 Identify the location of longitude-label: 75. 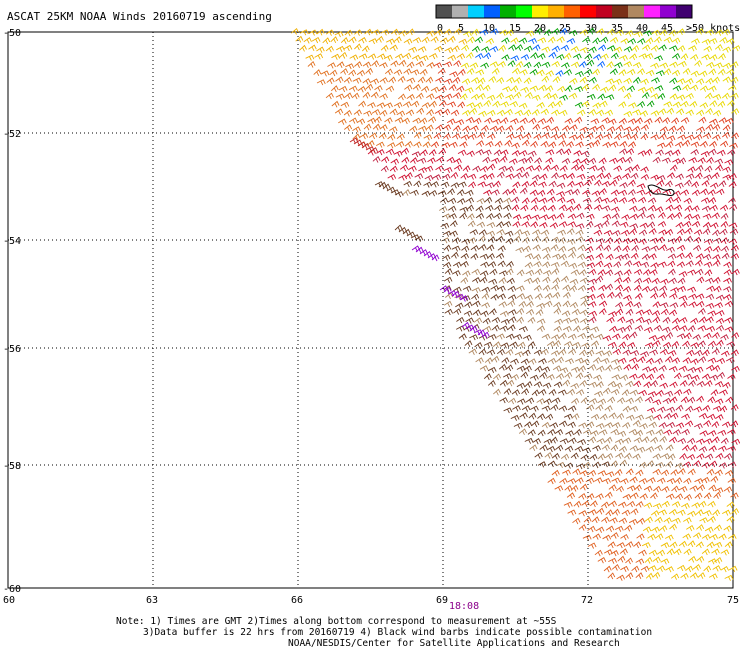
(733, 600).